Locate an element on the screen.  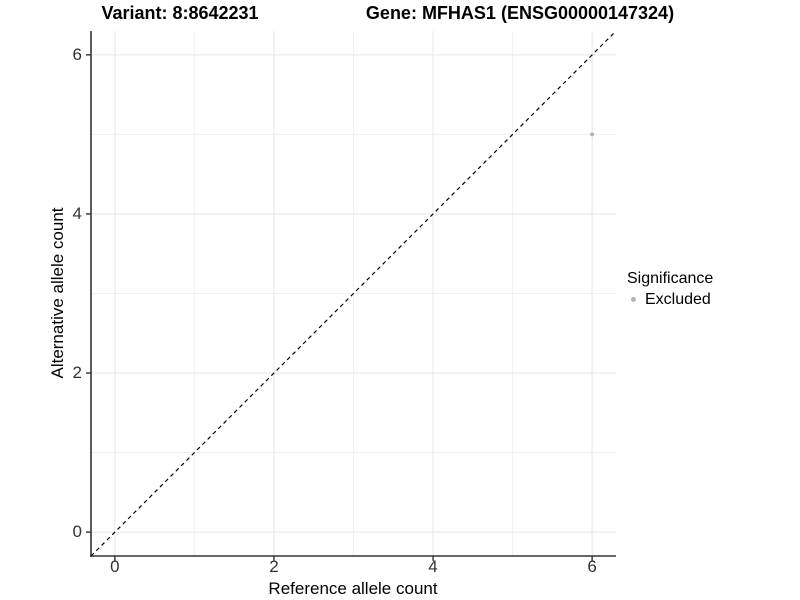
y-axis-title: Alternative allele count is located at coordinates (57, 293).